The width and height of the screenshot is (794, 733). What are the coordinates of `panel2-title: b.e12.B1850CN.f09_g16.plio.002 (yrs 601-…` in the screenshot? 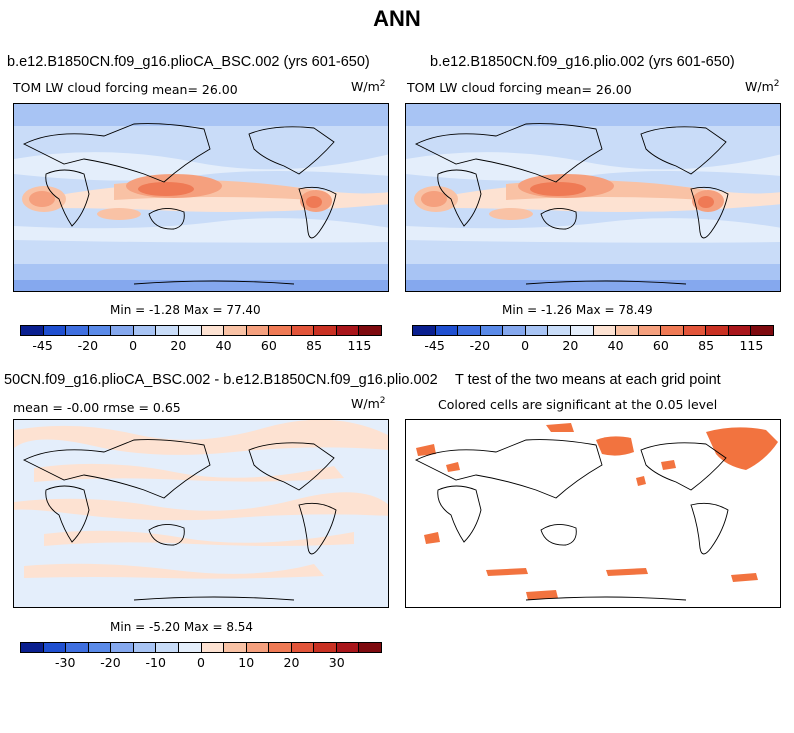 It's located at (582, 62).